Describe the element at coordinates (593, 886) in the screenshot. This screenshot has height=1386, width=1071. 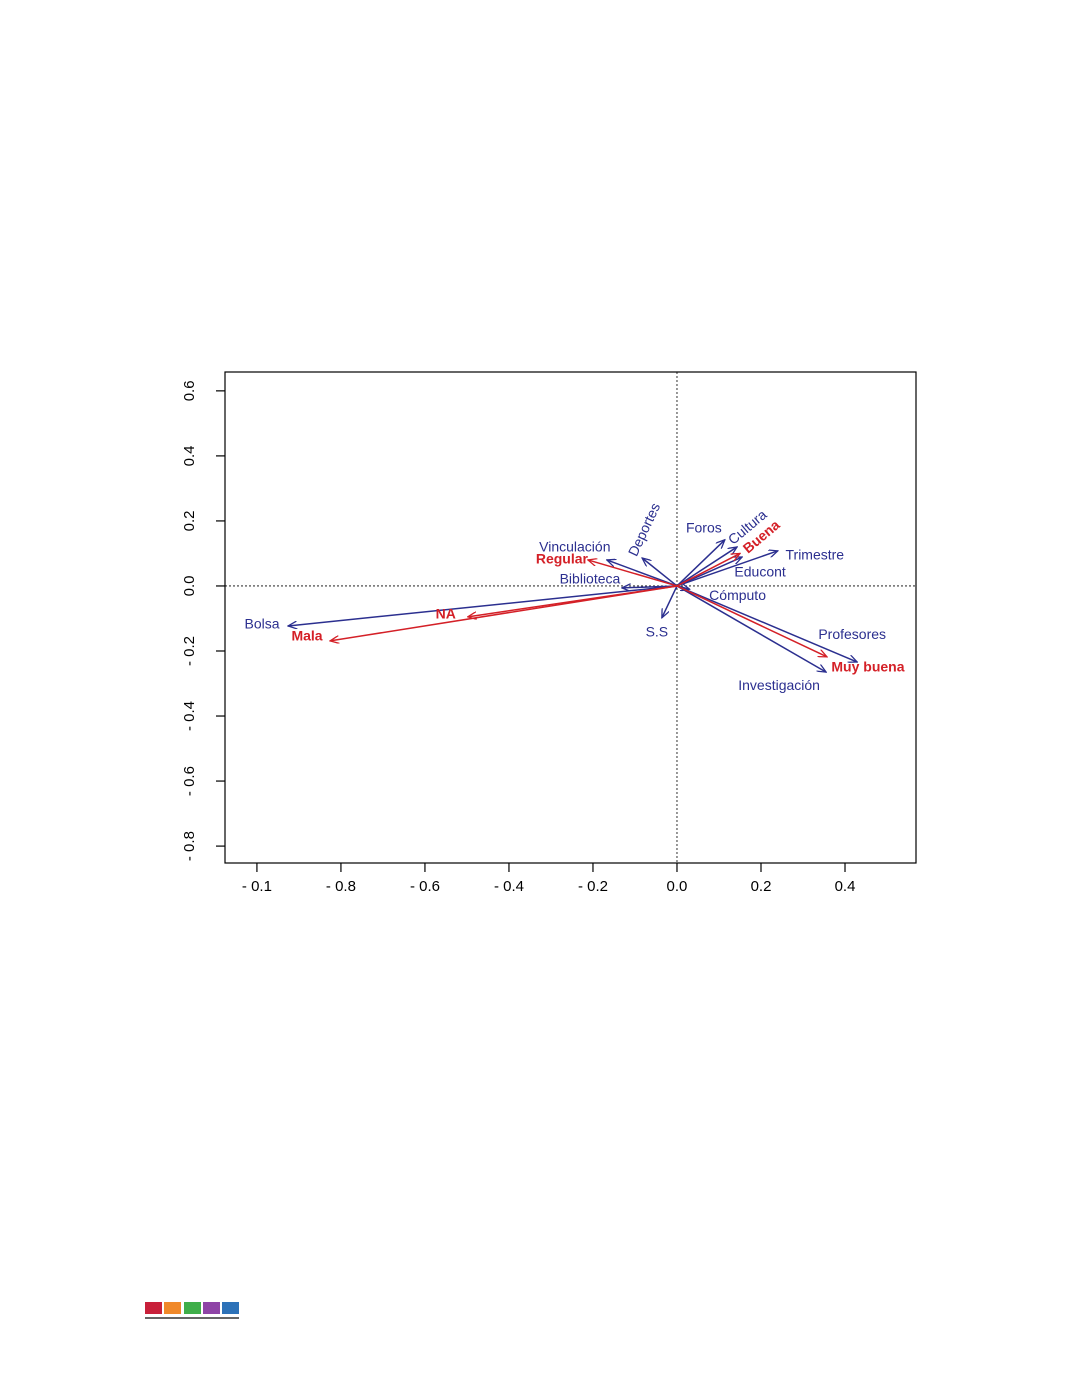
I see `x-tick-label: - 0.2` at that location.